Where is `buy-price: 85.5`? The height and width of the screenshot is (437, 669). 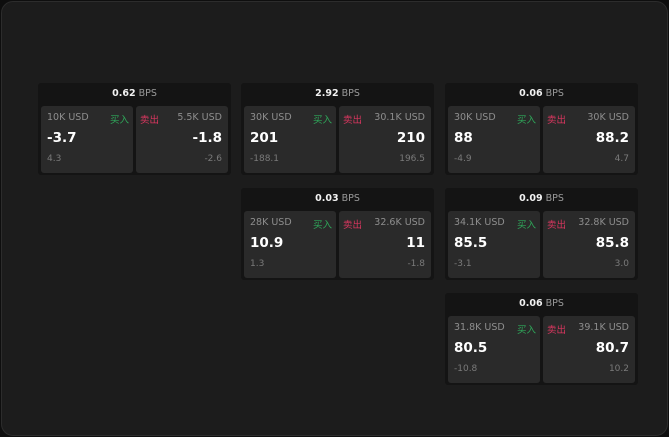
buy-price: 85.5 is located at coordinates (471, 243).